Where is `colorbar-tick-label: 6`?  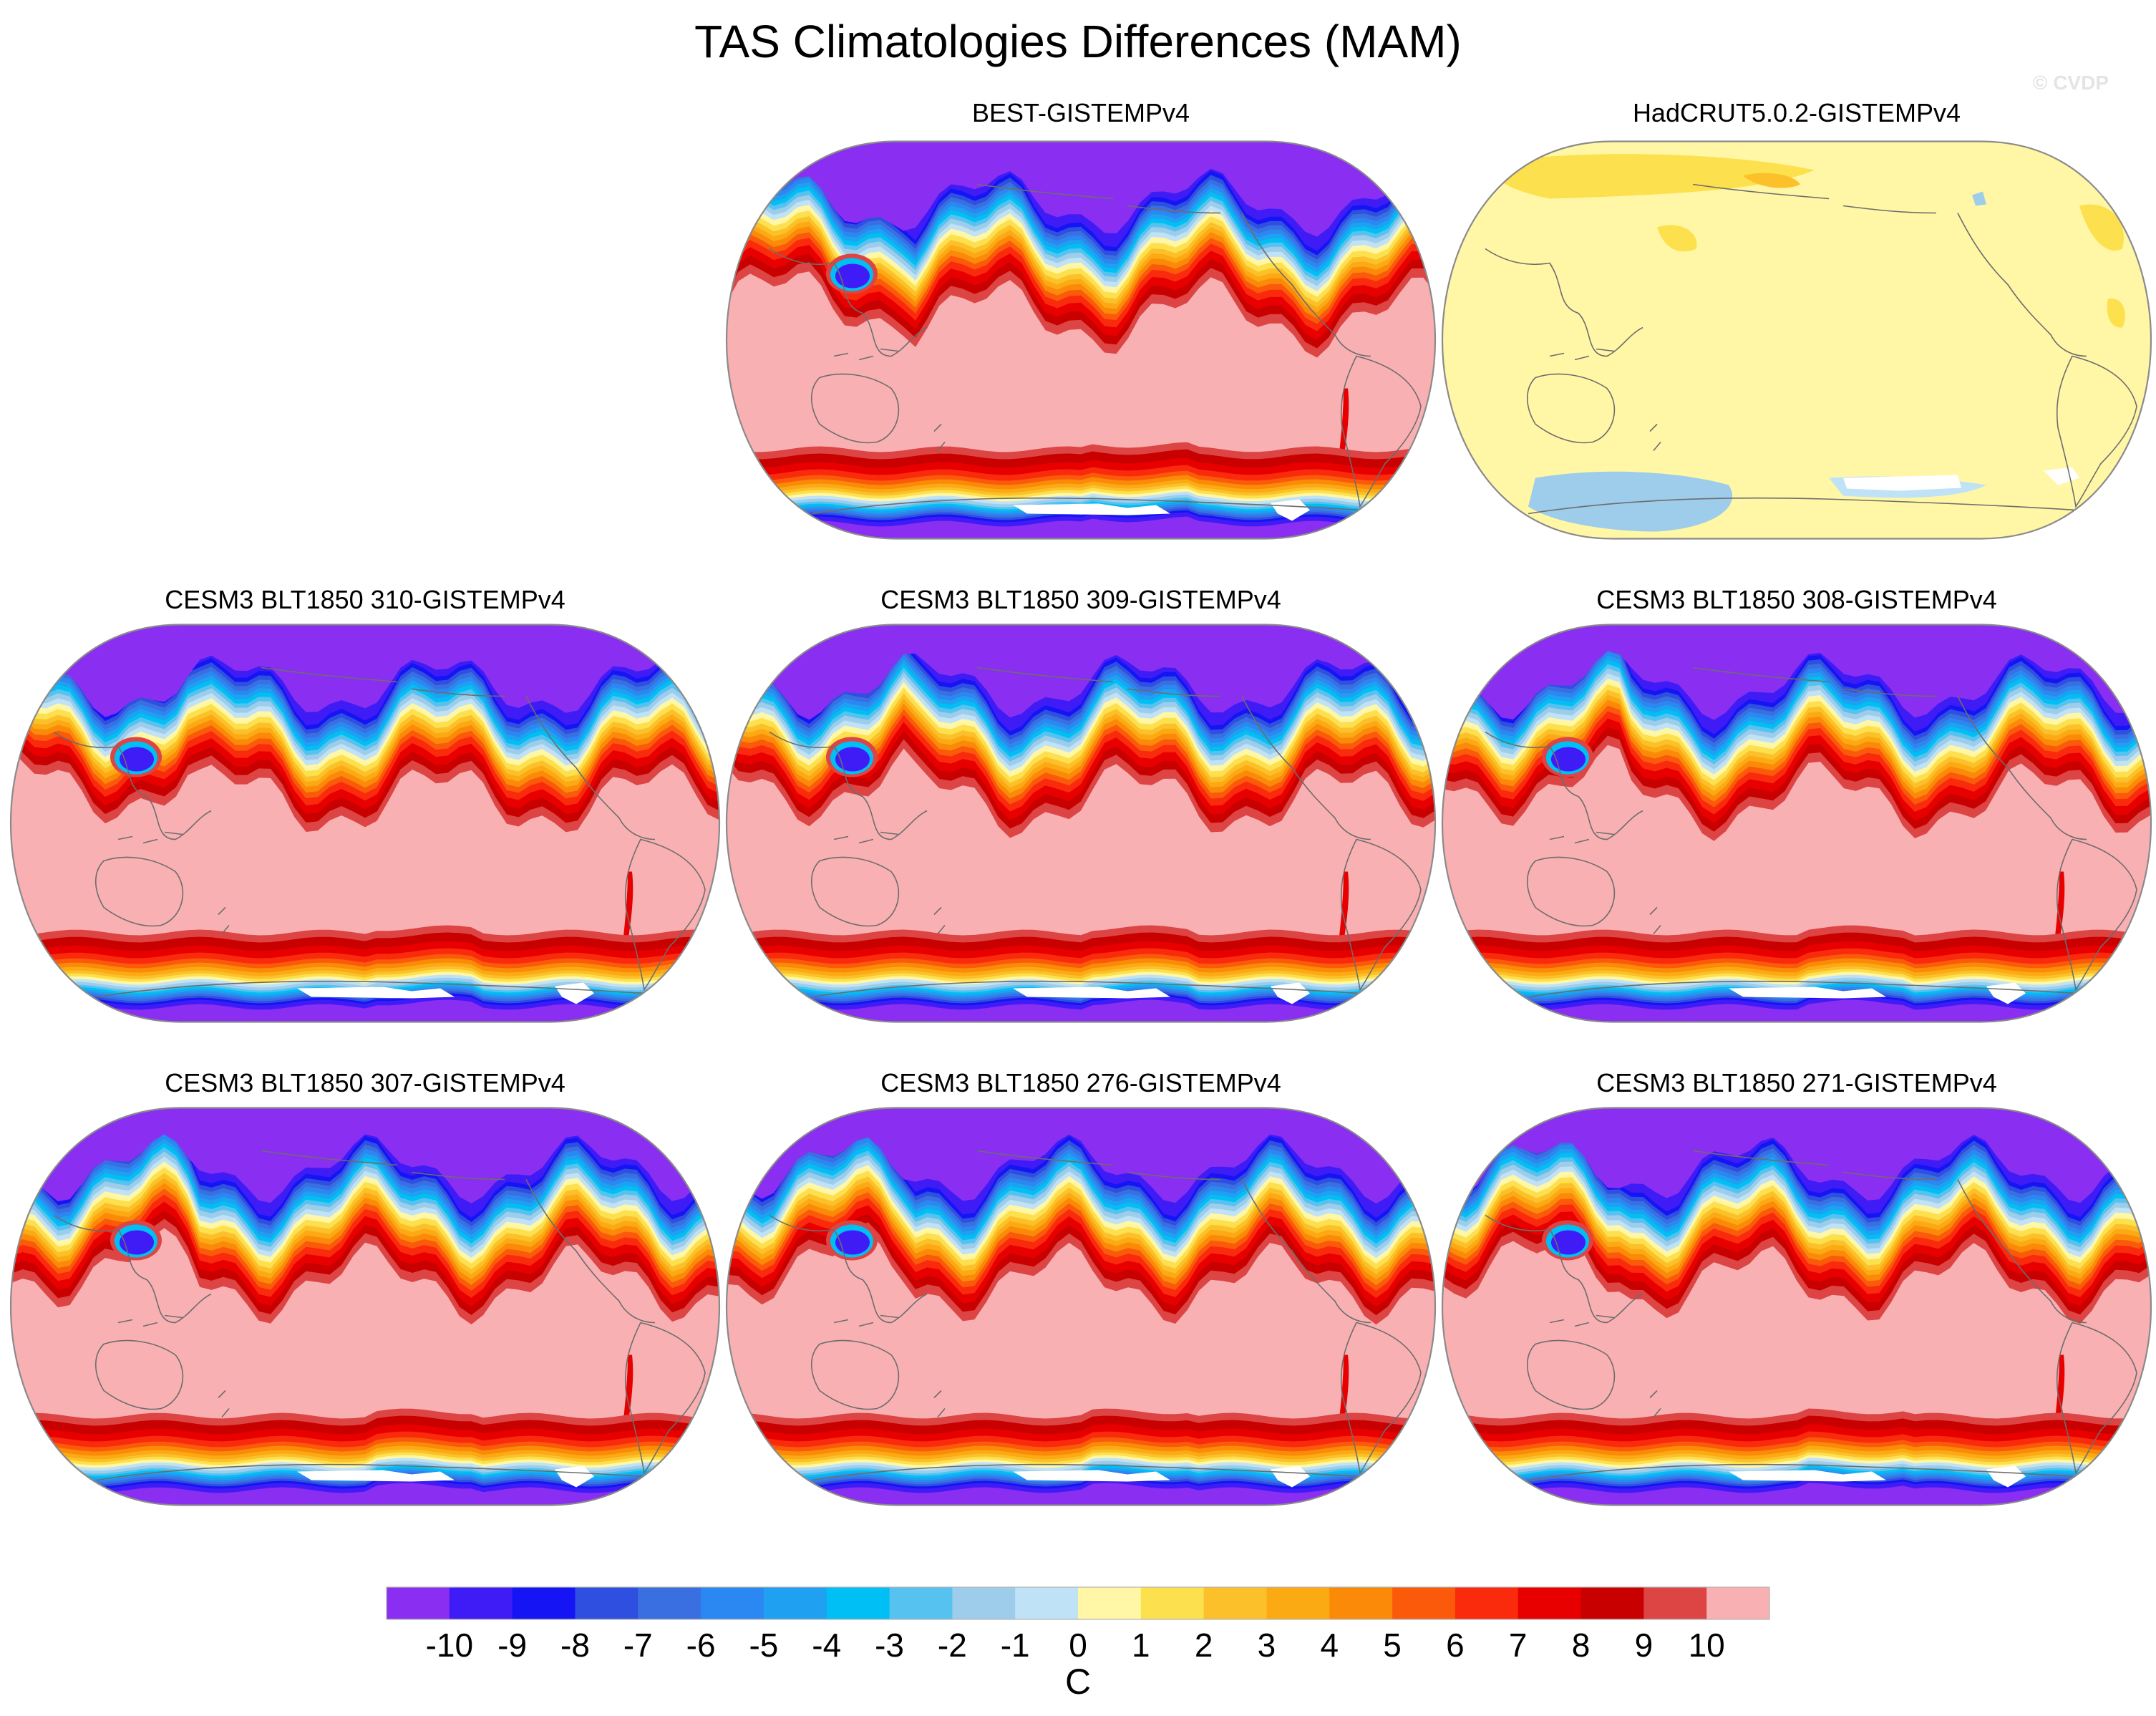
colorbar-tick-label: 6 is located at coordinates (1456, 1645).